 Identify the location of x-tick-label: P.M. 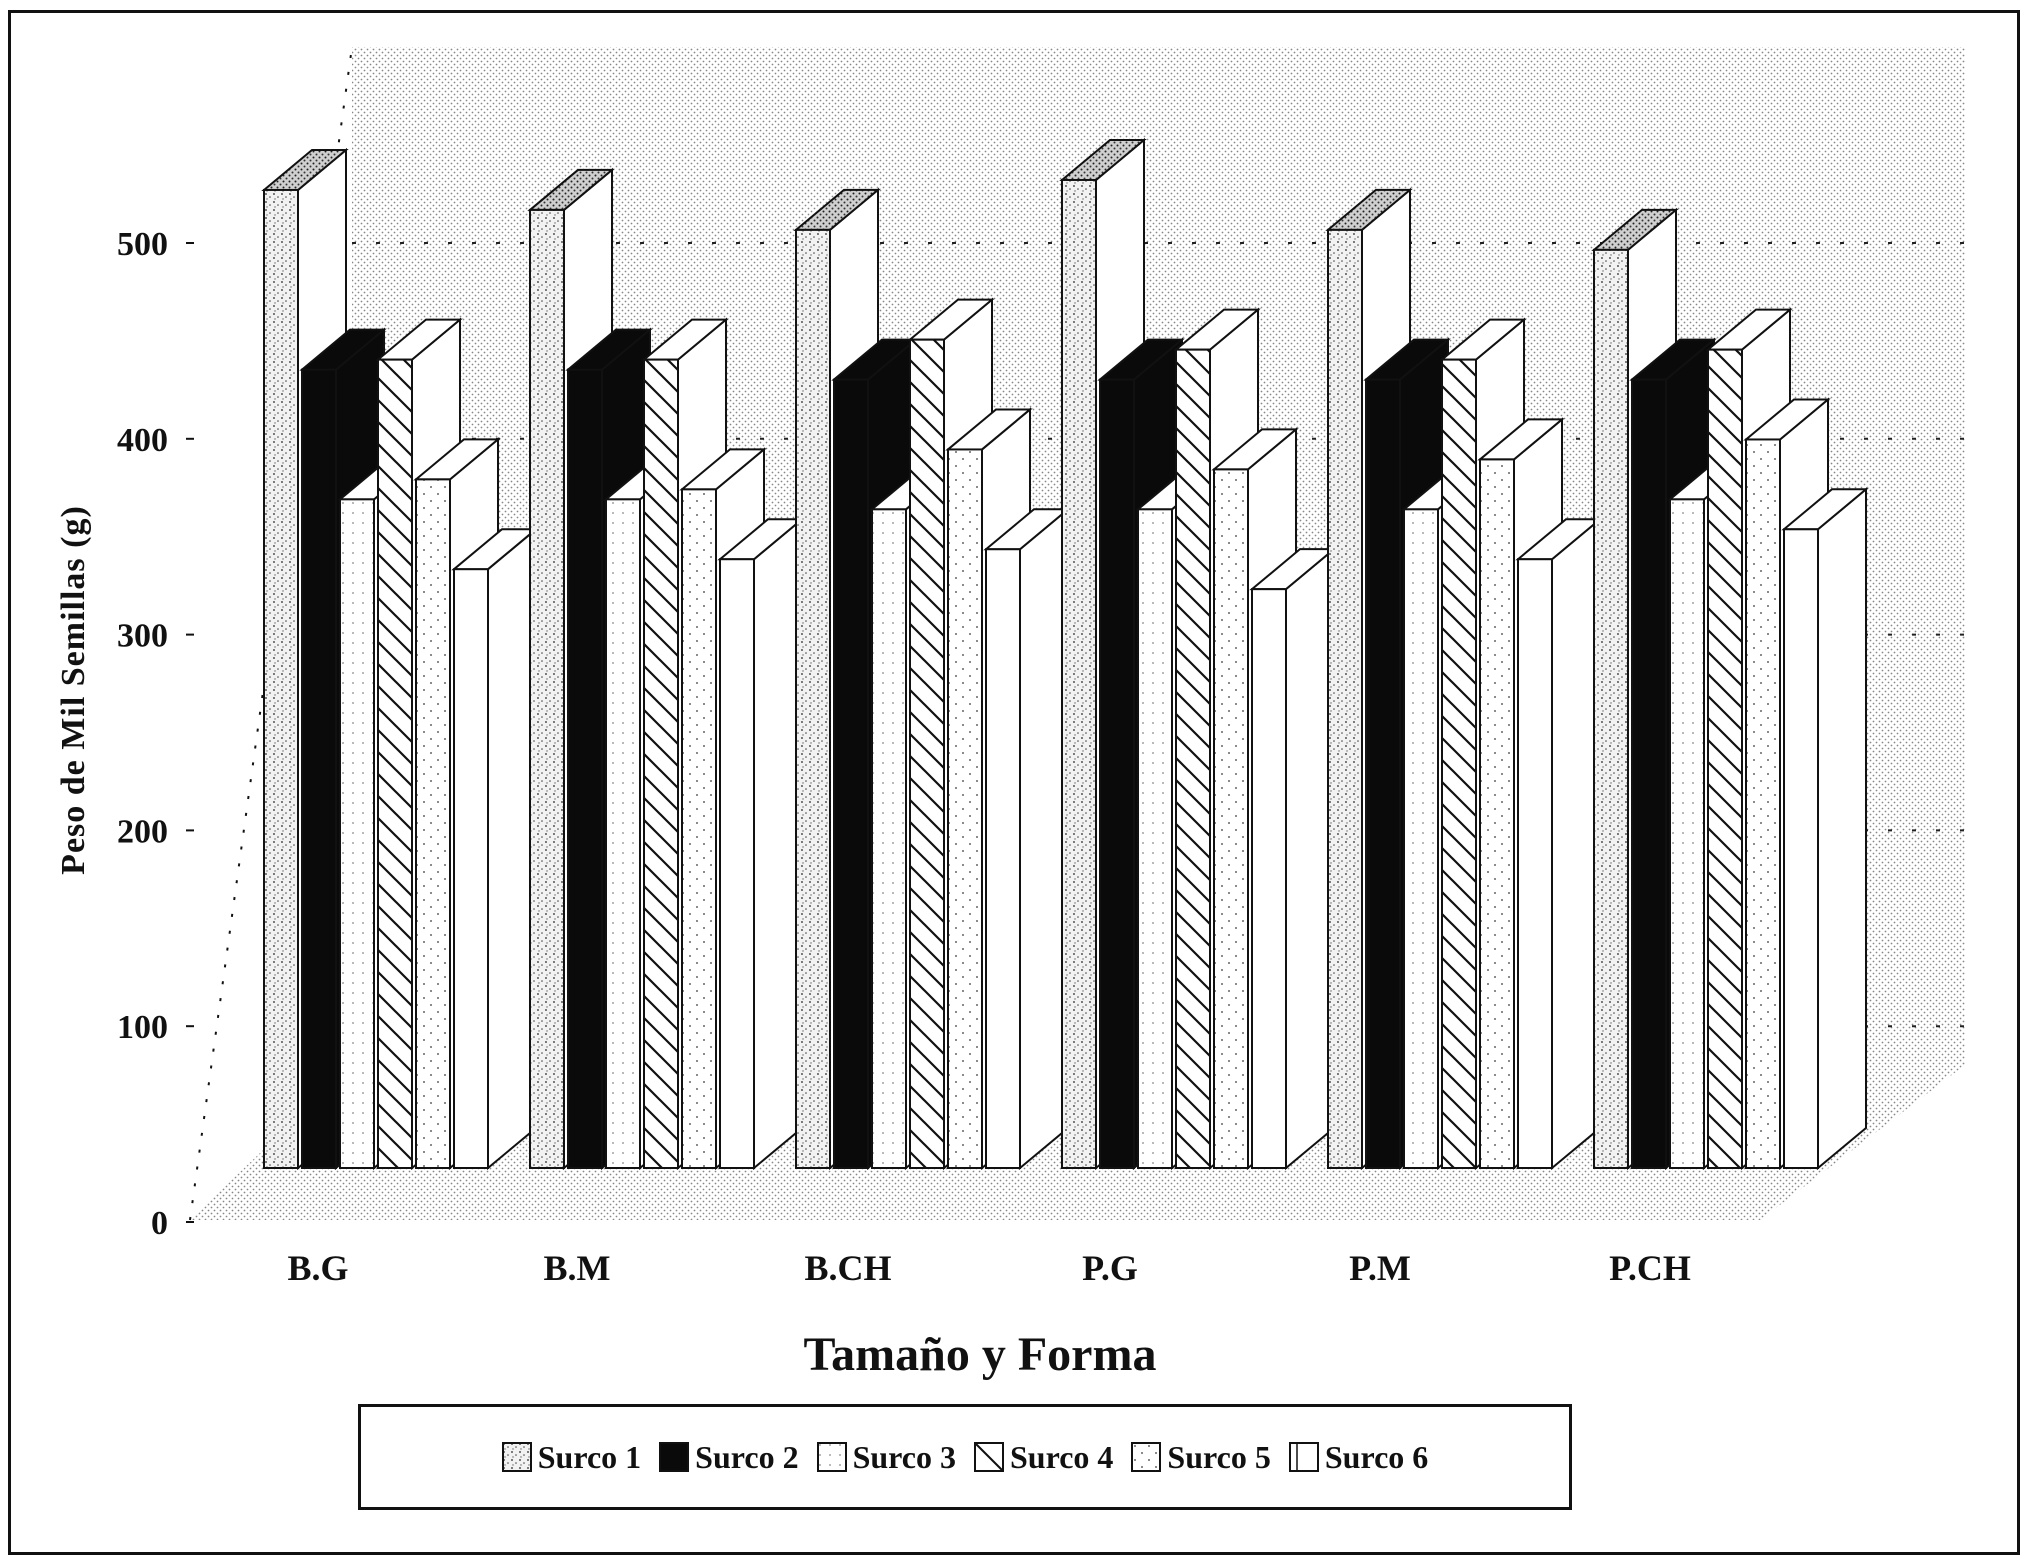
(1380, 1268).